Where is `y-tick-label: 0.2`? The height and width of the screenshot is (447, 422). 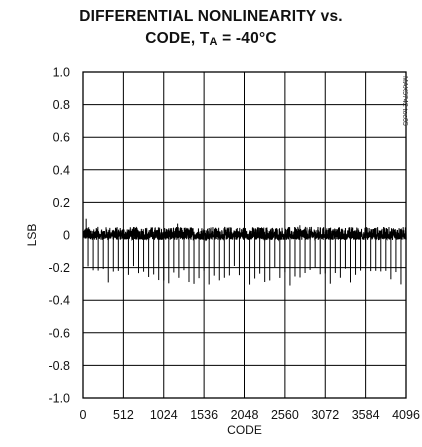
y-tick-label: 0.2 is located at coordinates (61, 203).